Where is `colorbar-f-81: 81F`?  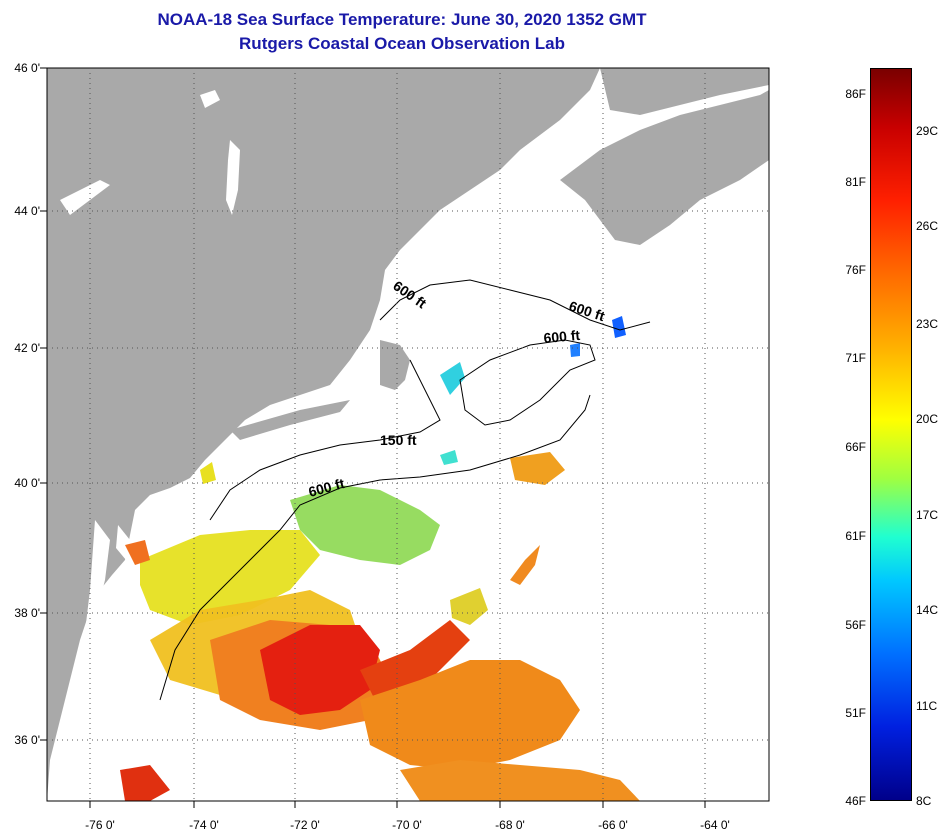
colorbar-f-81: 81F is located at coordinates (855, 182).